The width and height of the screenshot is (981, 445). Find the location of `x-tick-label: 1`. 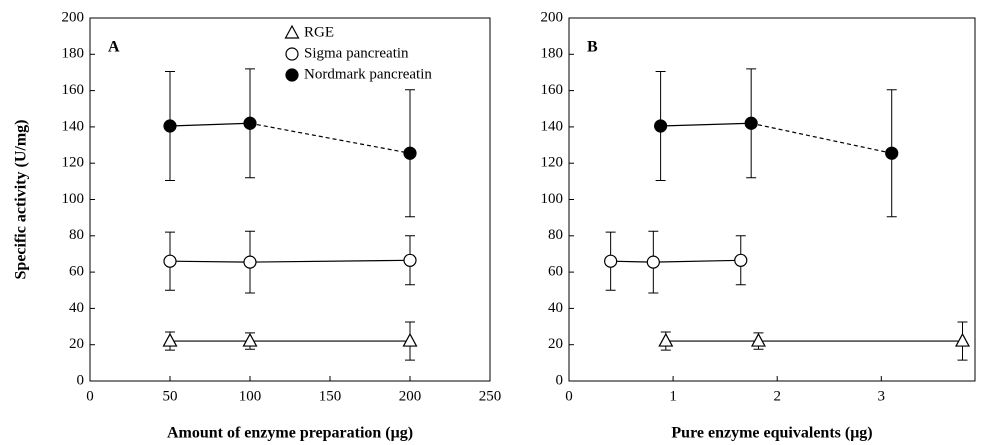

x-tick-label: 1 is located at coordinates (673, 396).